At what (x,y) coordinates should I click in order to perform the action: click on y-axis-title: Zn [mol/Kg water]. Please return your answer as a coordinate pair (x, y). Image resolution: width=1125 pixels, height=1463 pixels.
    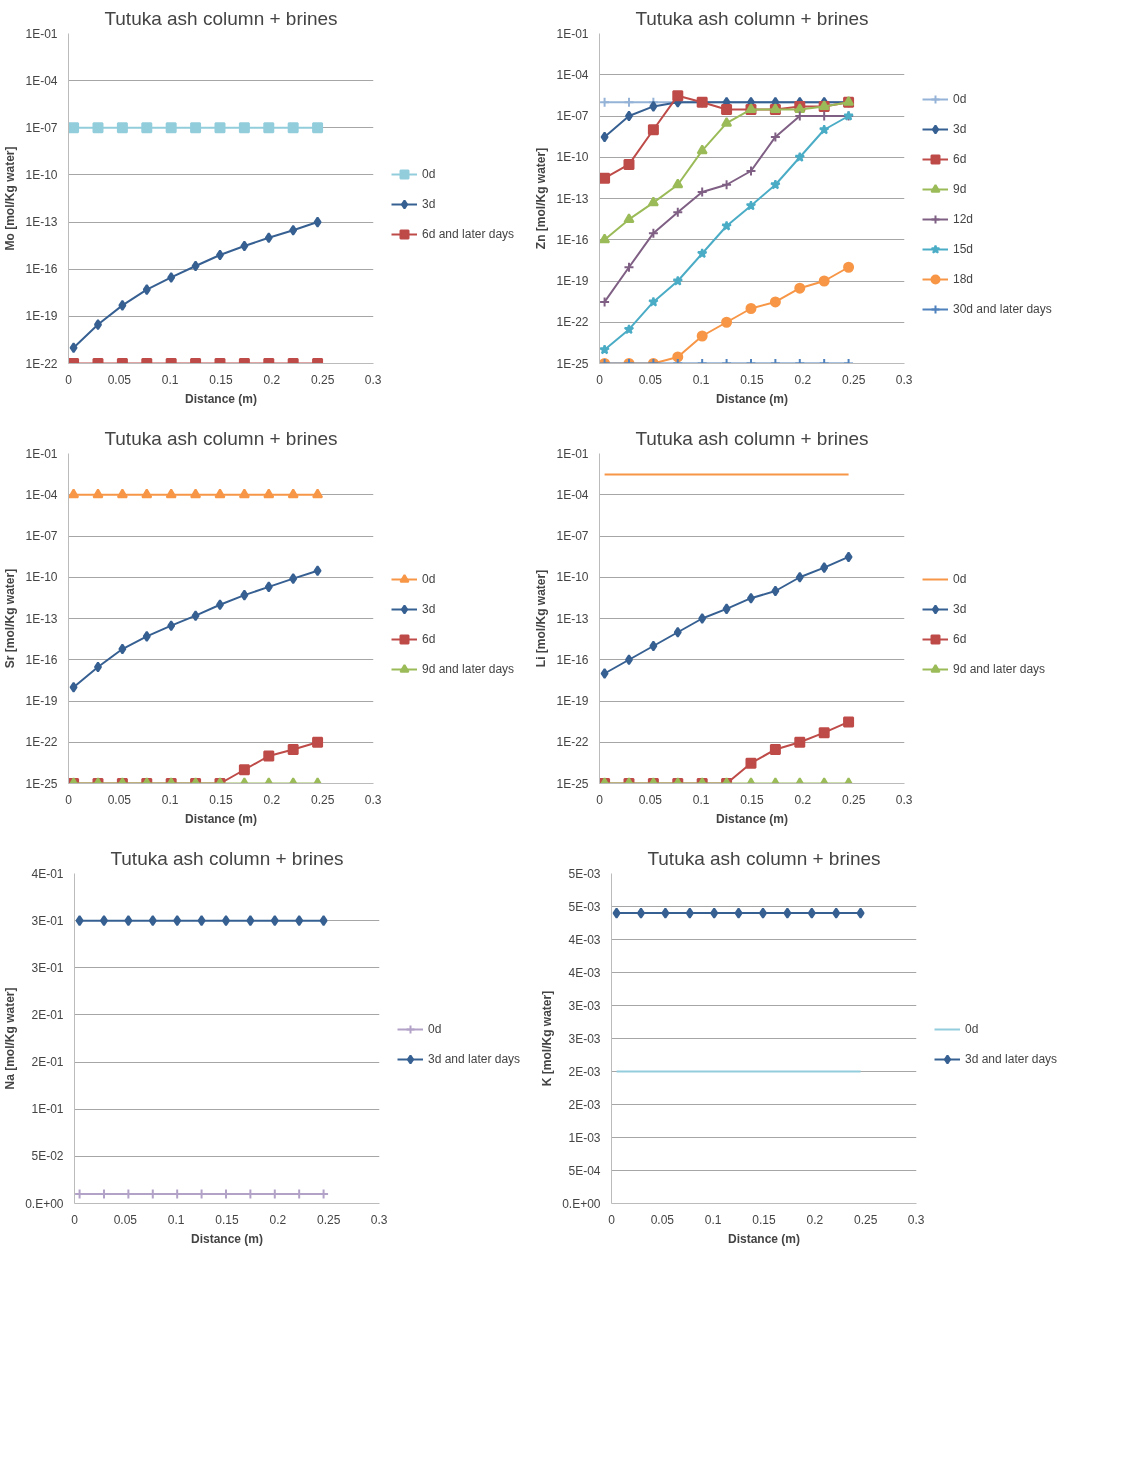
    Looking at the image, I should click on (541, 198).